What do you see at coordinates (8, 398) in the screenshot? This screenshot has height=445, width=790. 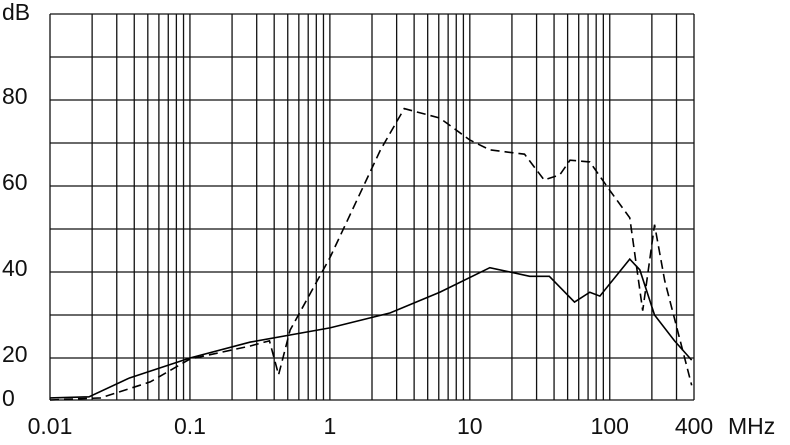 I see `y-tick-label: 0` at bounding box center [8, 398].